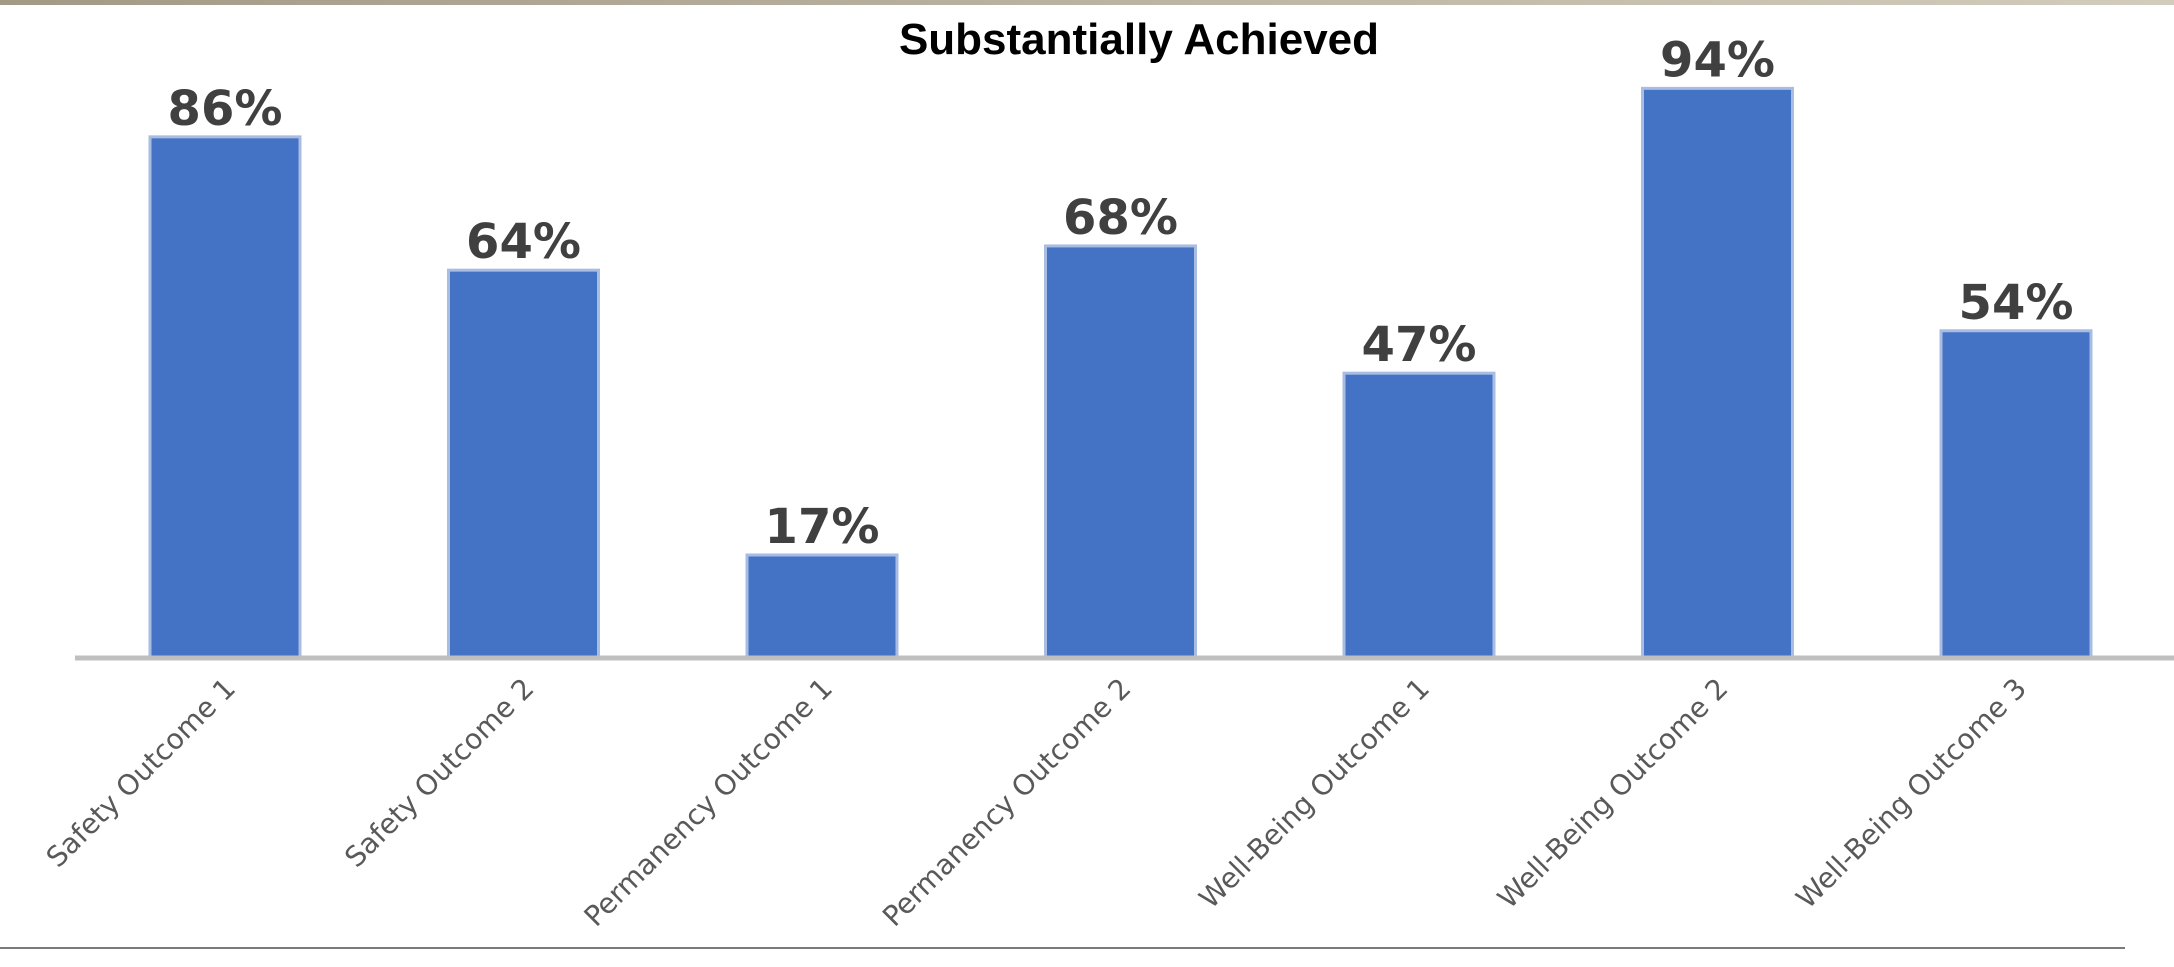 Image resolution: width=2174 pixels, height=967 pixels. Describe the element at coordinates (439, 773) in the screenshot. I see `category-label-2: Safety Outcome 2` at that location.